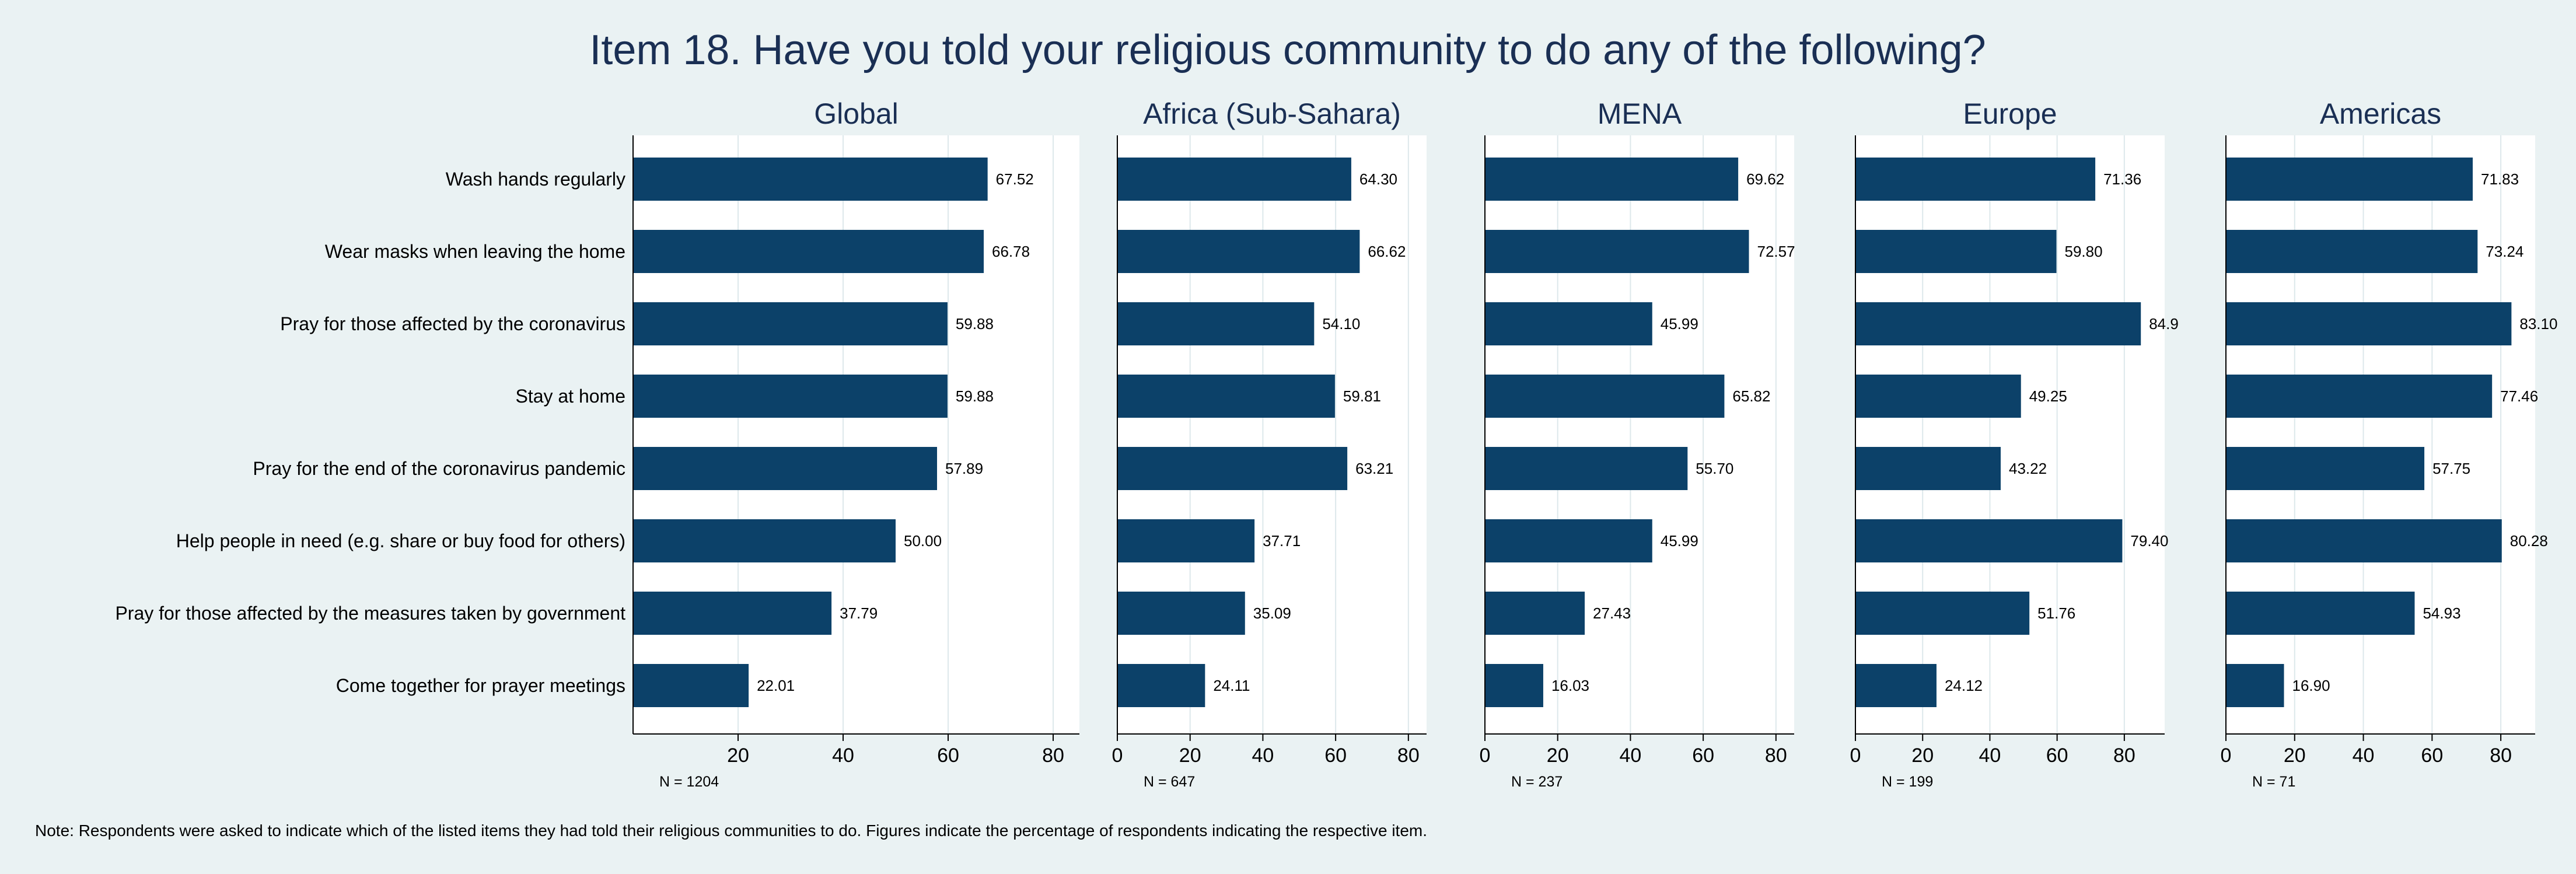 Image resolution: width=2576 pixels, height=874 pixels. What do you see at coordinates (1751, 396) in the screenshot?
I see `value-label: 65.82` at bounding box center [1751, 396].